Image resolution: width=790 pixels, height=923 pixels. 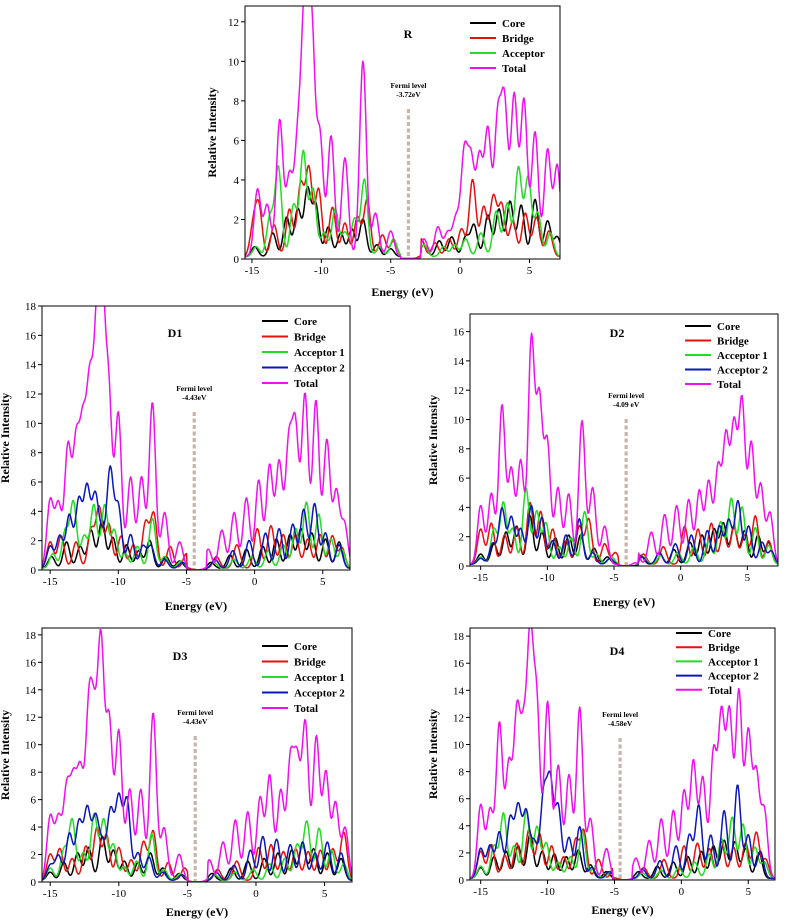 What do you see at coordinates (617, 651) in the screenshot?
I see `panel-title: D4` at bounding box center [617, 651].